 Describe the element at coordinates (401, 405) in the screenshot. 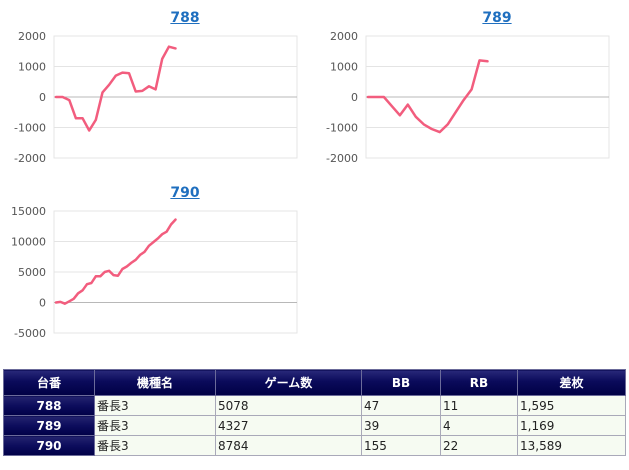

I see `bb-cell: 47` at that location.